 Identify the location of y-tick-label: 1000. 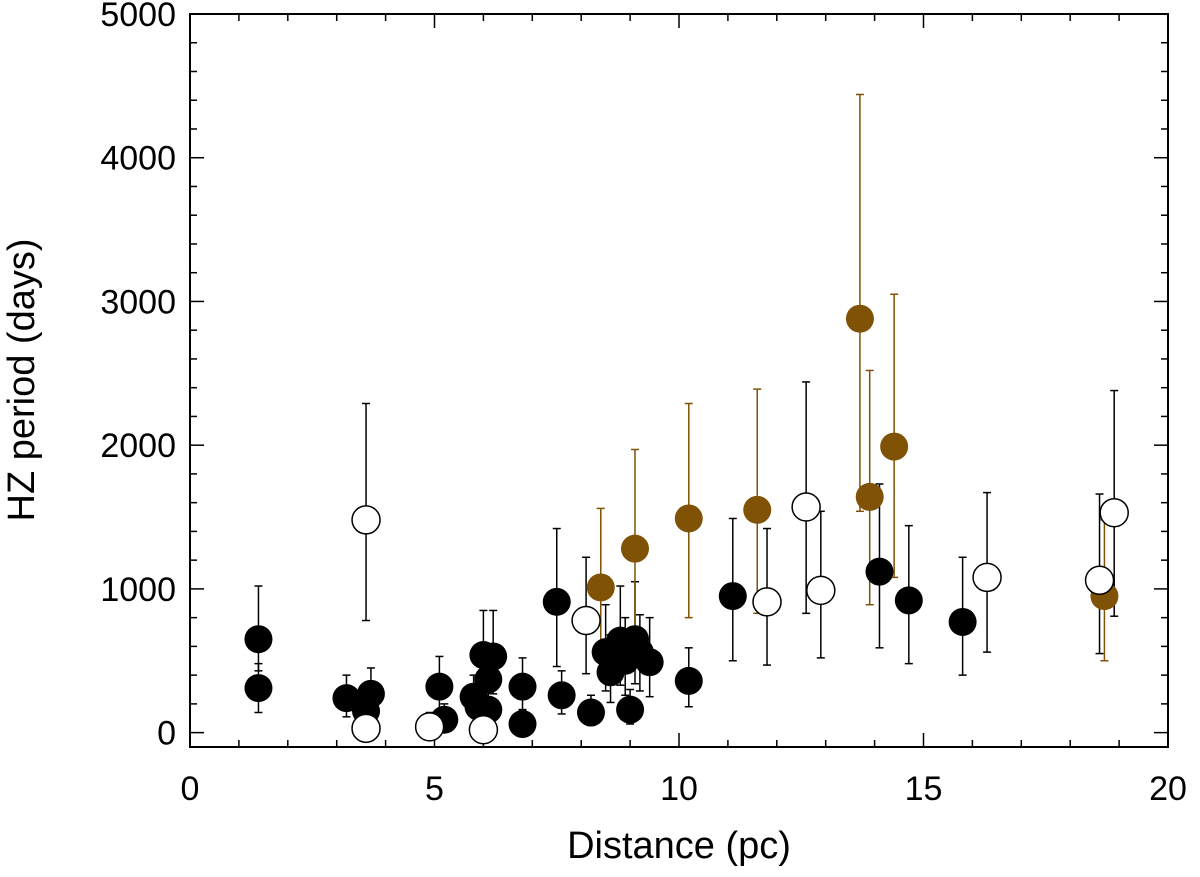
(138, 590).